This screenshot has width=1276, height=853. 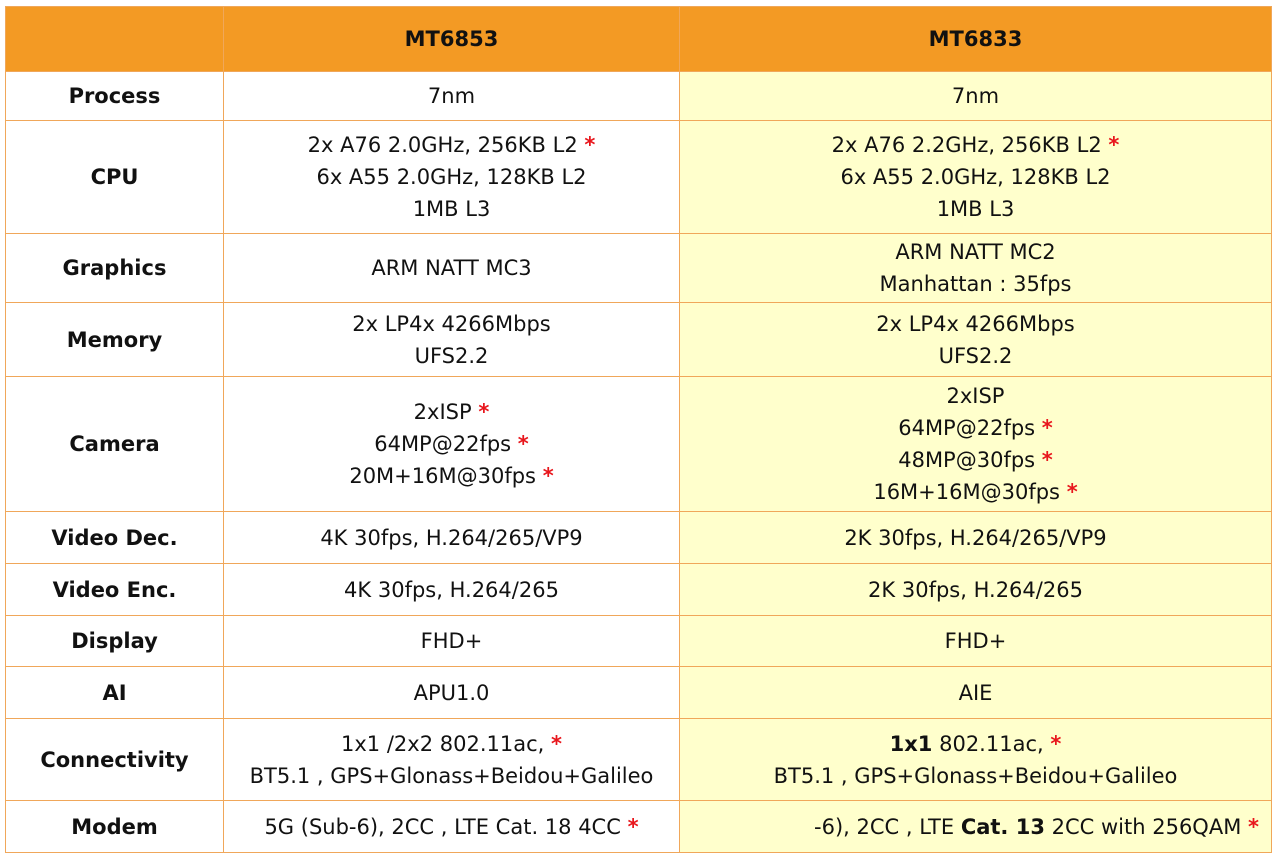 What do you see at coordinates (975, 692) in the screenshot?
I see `ai-mt6833: AIE` at bounding box center [975, 692].